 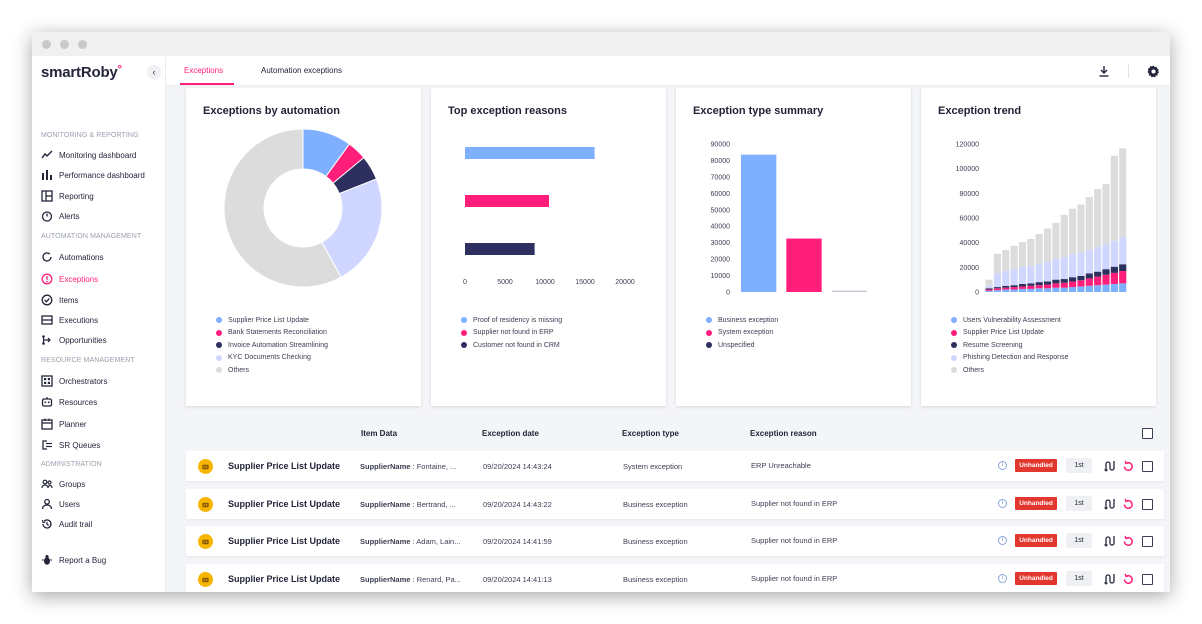 I want to click on column-header-exception-reason: Exception reason, so click(x=783, y=433).